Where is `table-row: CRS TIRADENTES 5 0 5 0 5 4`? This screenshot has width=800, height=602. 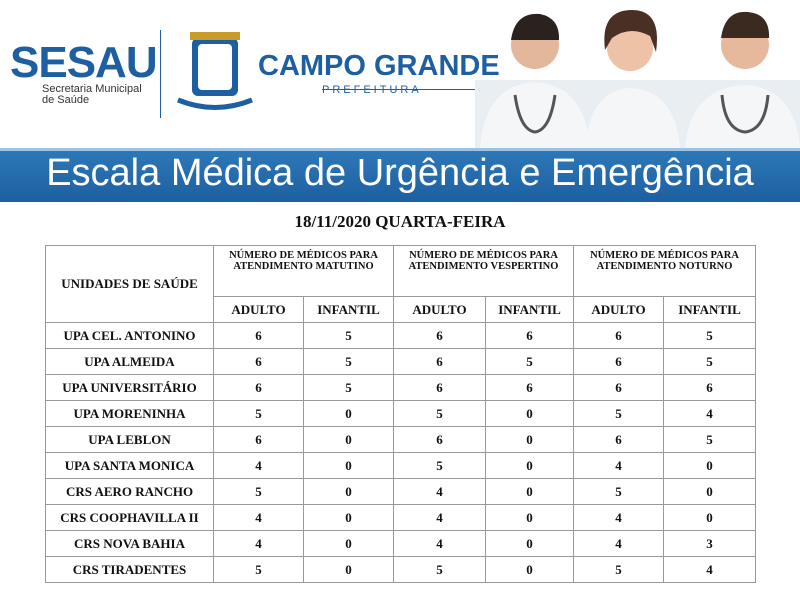 table-row: CRS TIRADENTES 5 0 5 0 5 4 is located at coordinates (400, 569).